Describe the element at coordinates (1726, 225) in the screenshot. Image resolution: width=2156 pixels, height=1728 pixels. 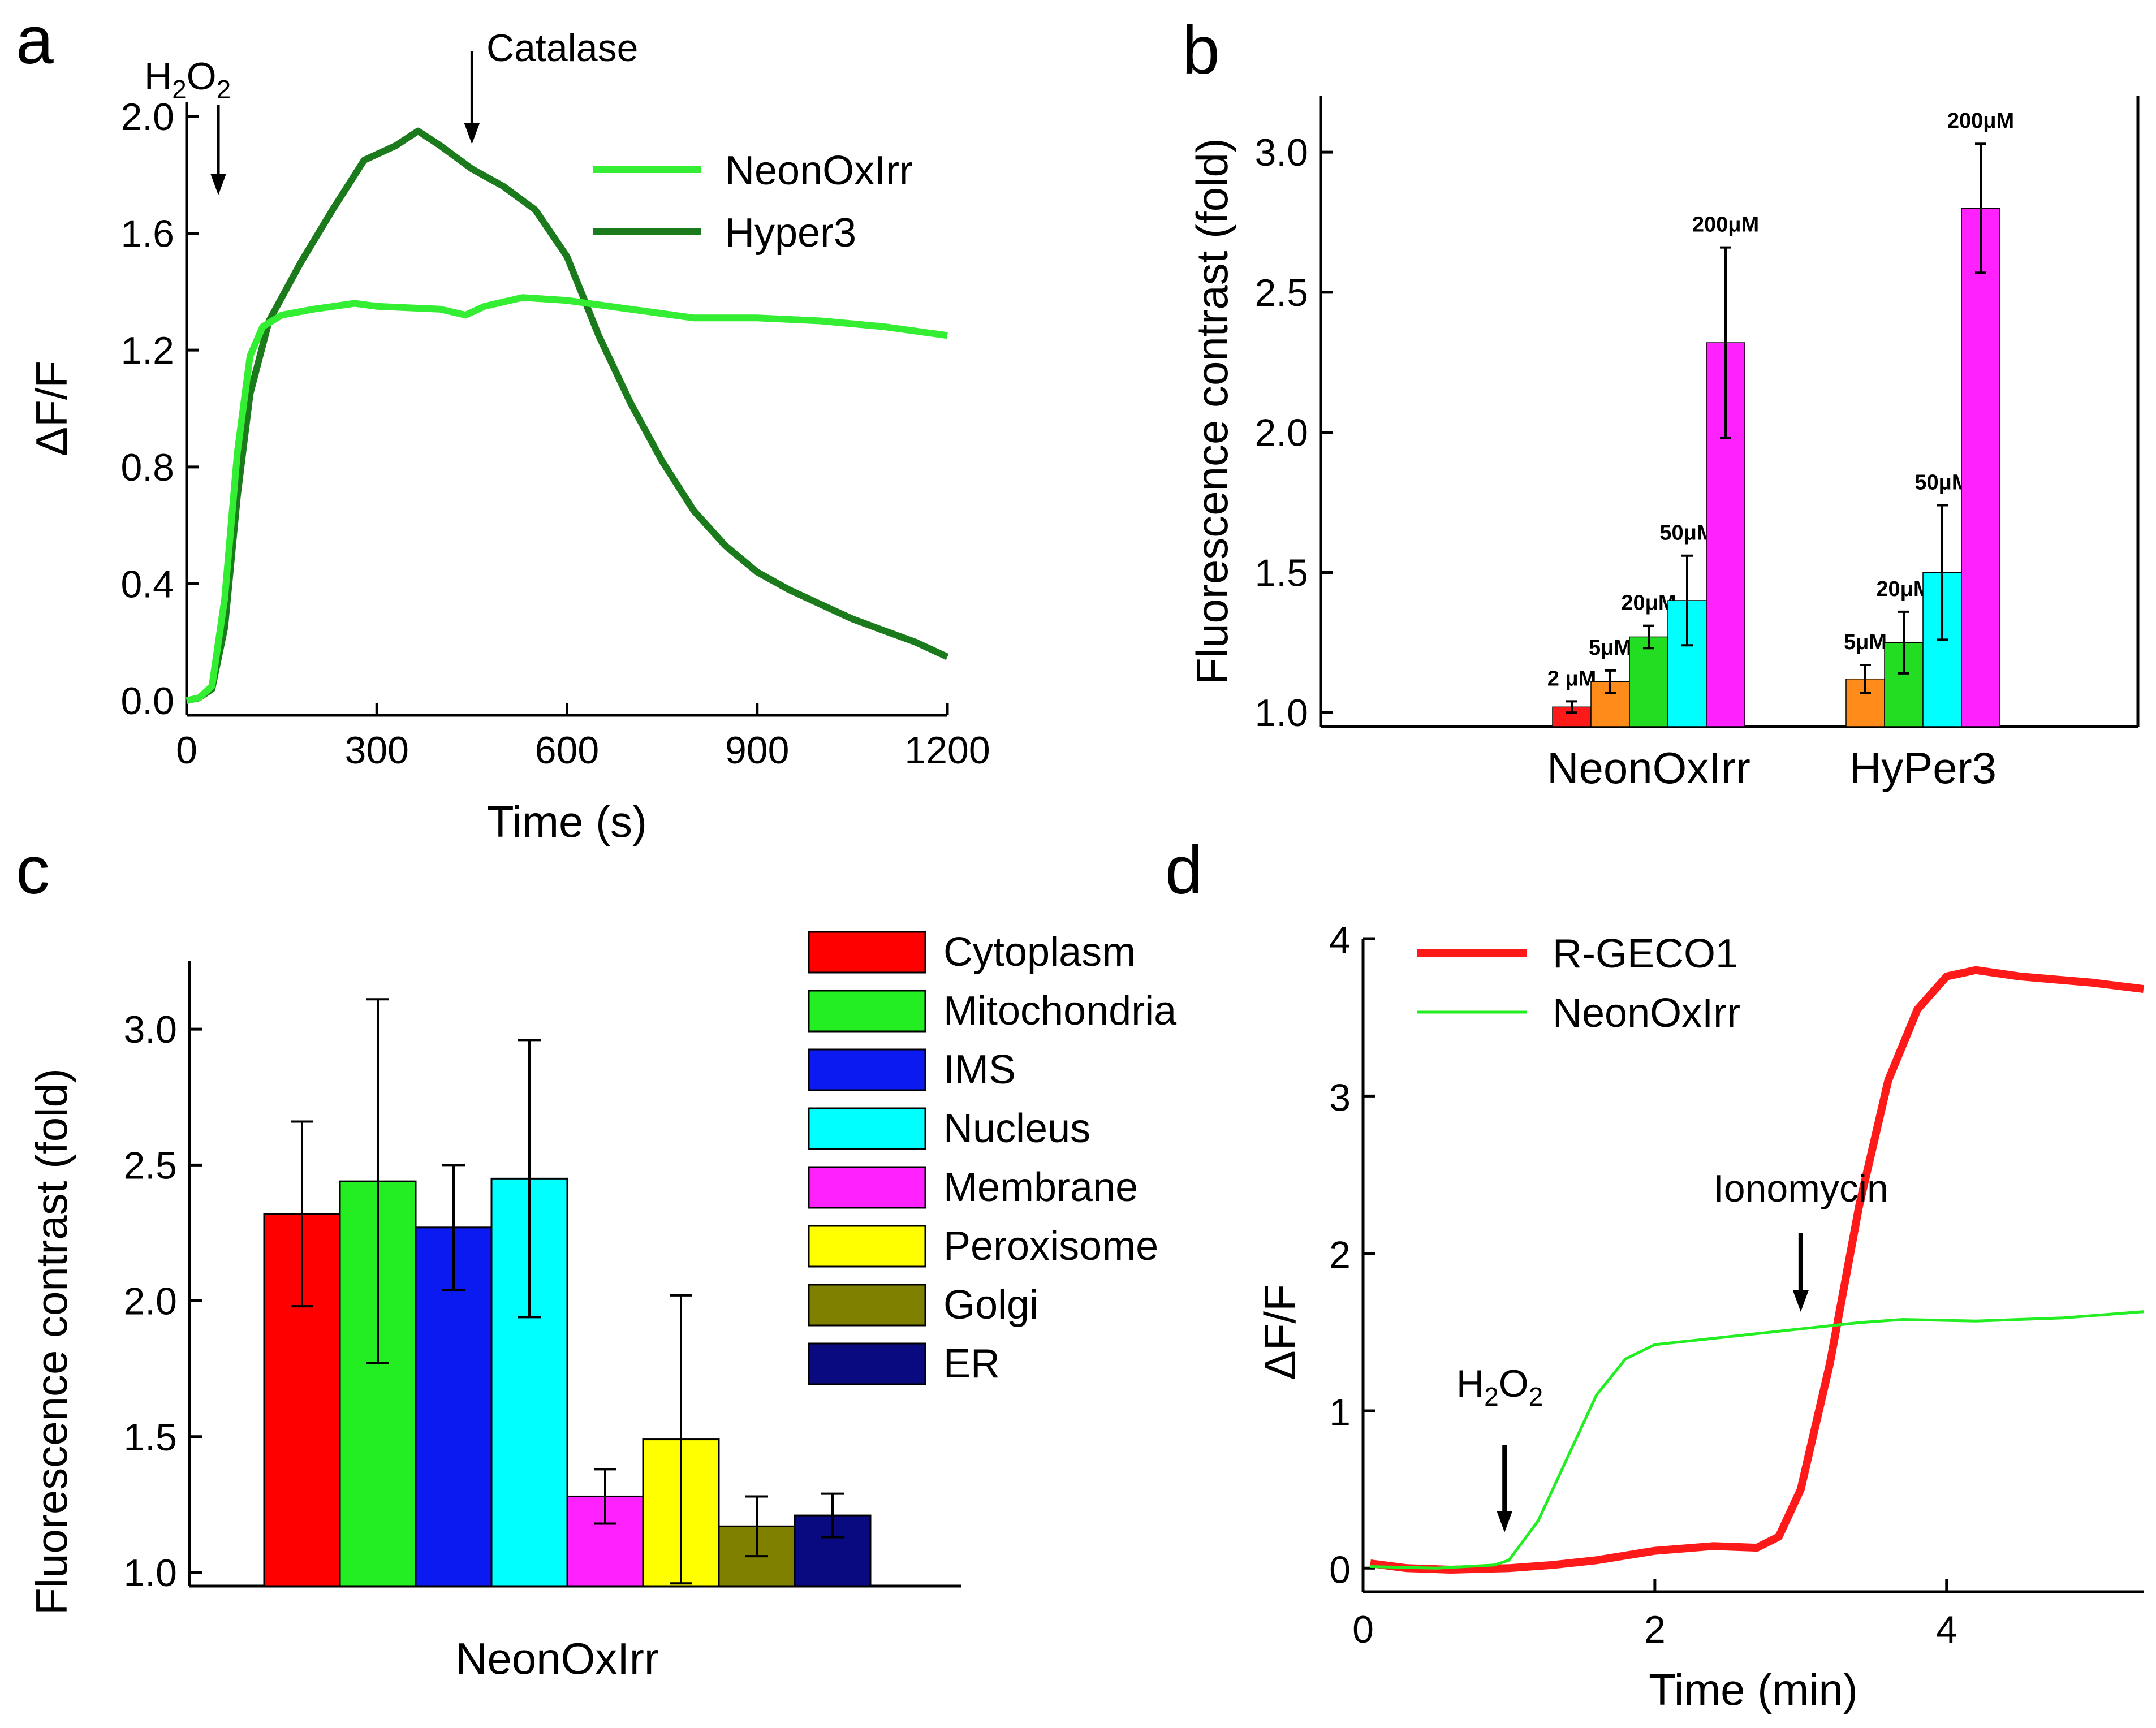
I see `b-bar-label-0-4: 200μM` at that location.